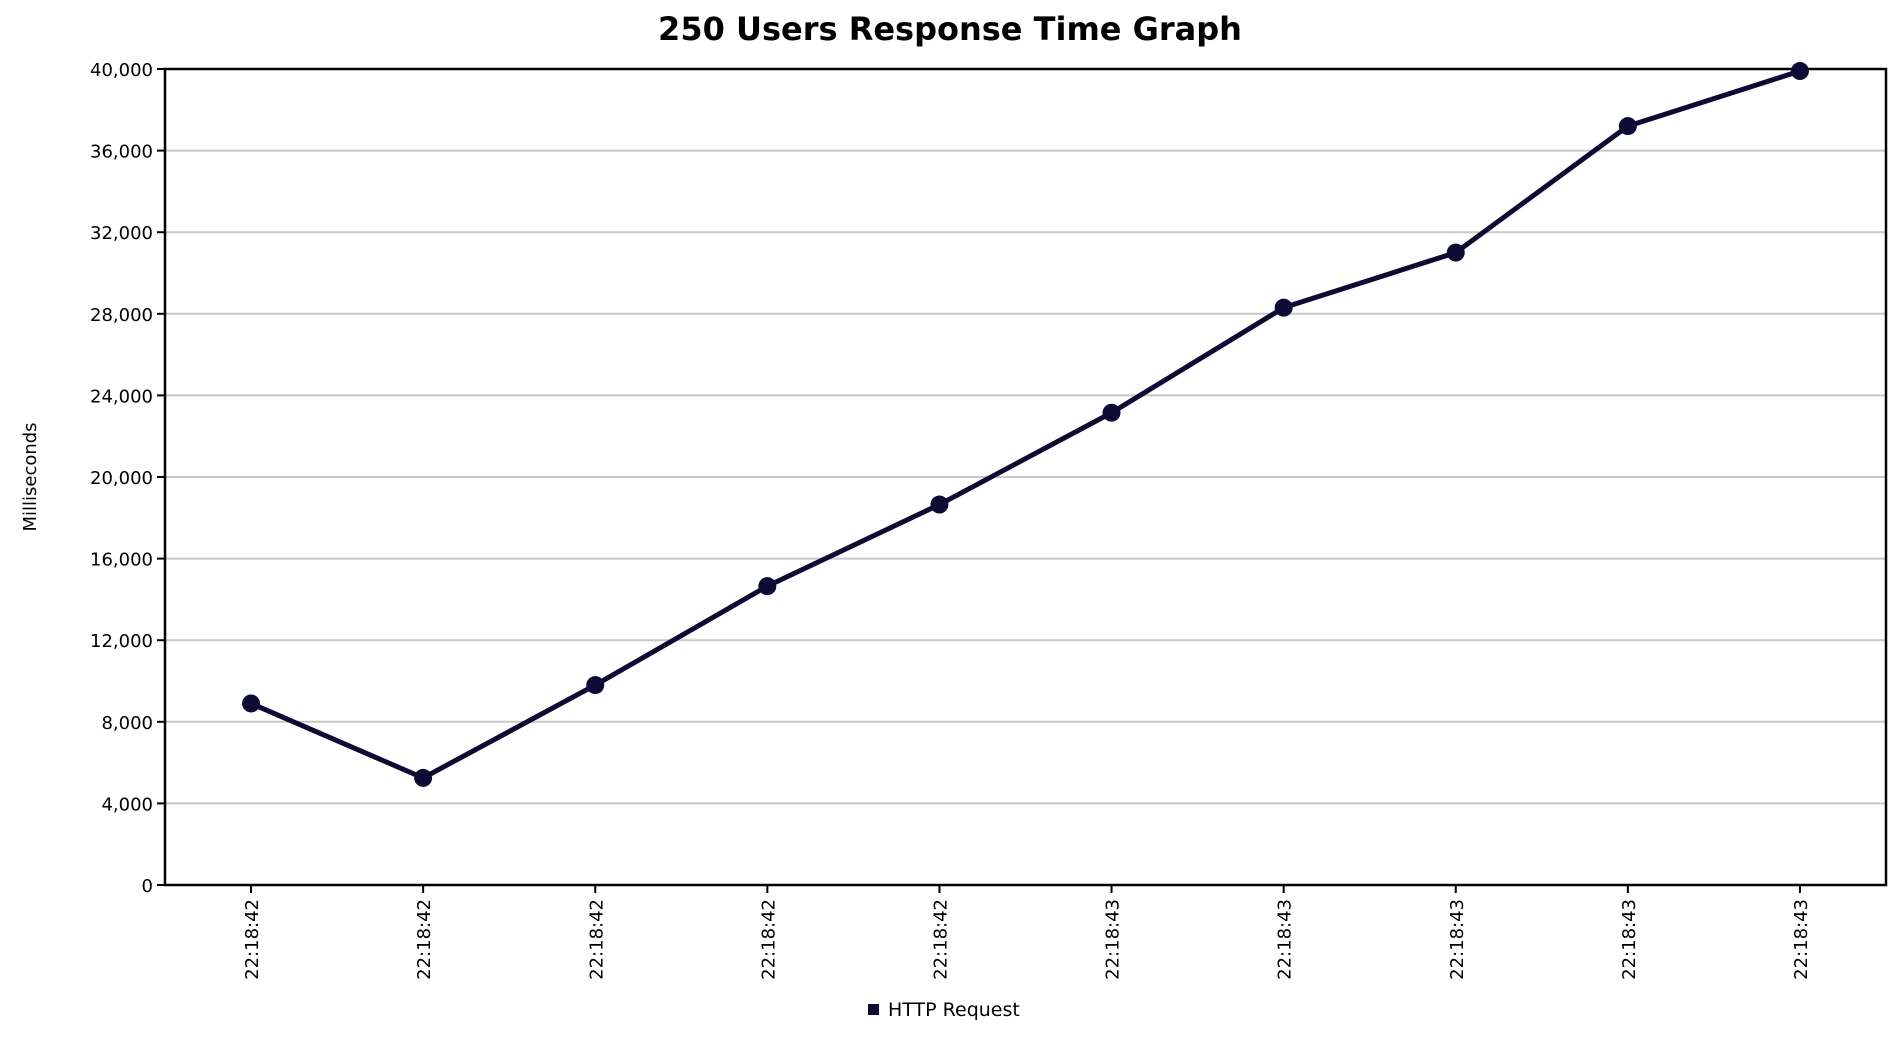 Image resolution: width=1890 pixels, height=1048 pixels. I want to click on y-tick-label: 32,000, so click(121, 233).